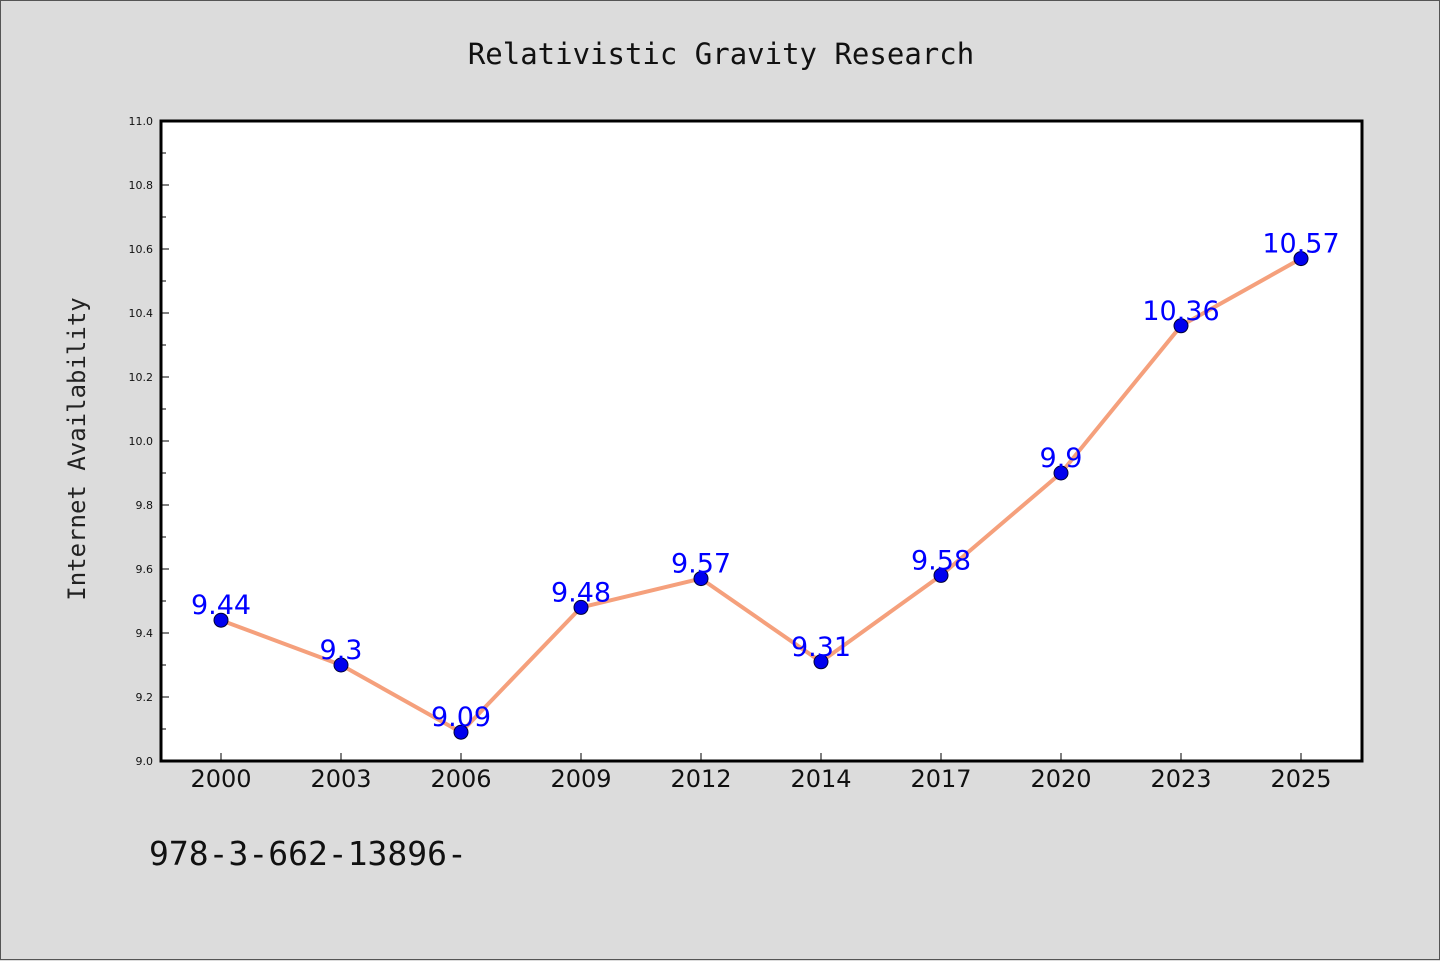 The image size is (1440, 961). Describe the element at coordinates (1061, 458) in the screenshot. I see `data-label: 9.9` at that location.